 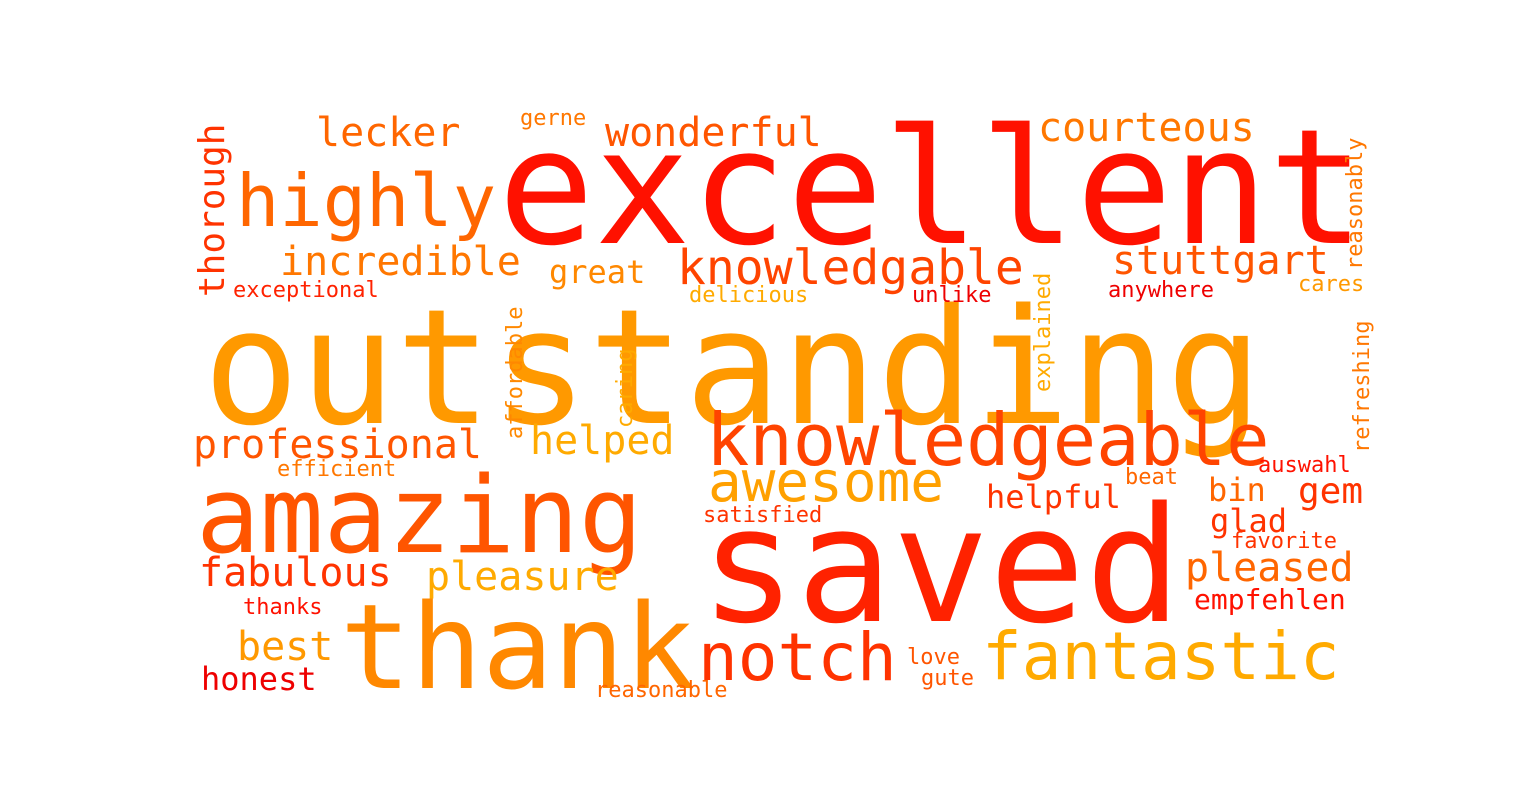 What do you see at coordinates (337, 469) in the screenshot?
I see `word-efficient: efficient` at bounding box center [337, 469].